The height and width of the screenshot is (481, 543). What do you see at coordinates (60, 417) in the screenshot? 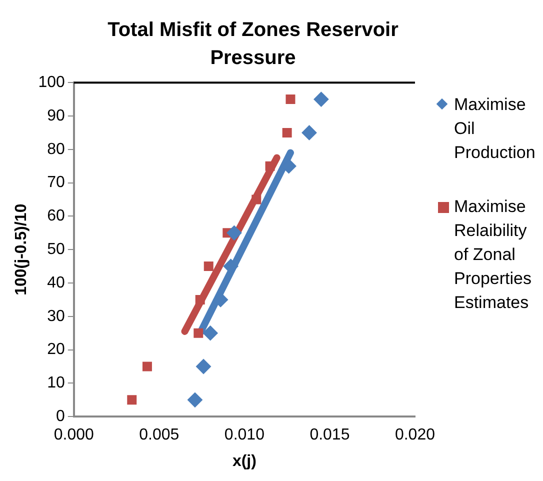
I see `y-tick-label: 0` at bounding box center [60, 417].